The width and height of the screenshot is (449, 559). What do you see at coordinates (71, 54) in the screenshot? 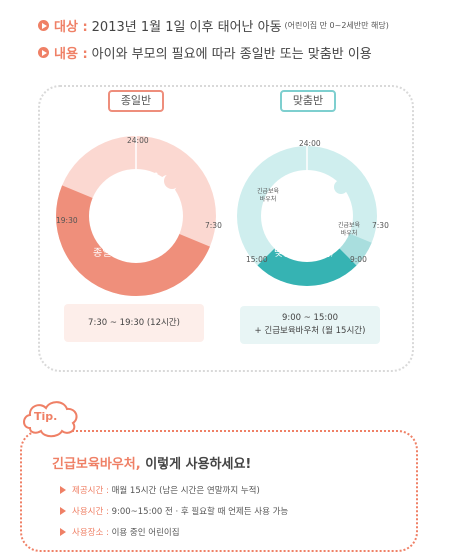
I see `content-label: 내용 :` at bounding box center [71, 54].